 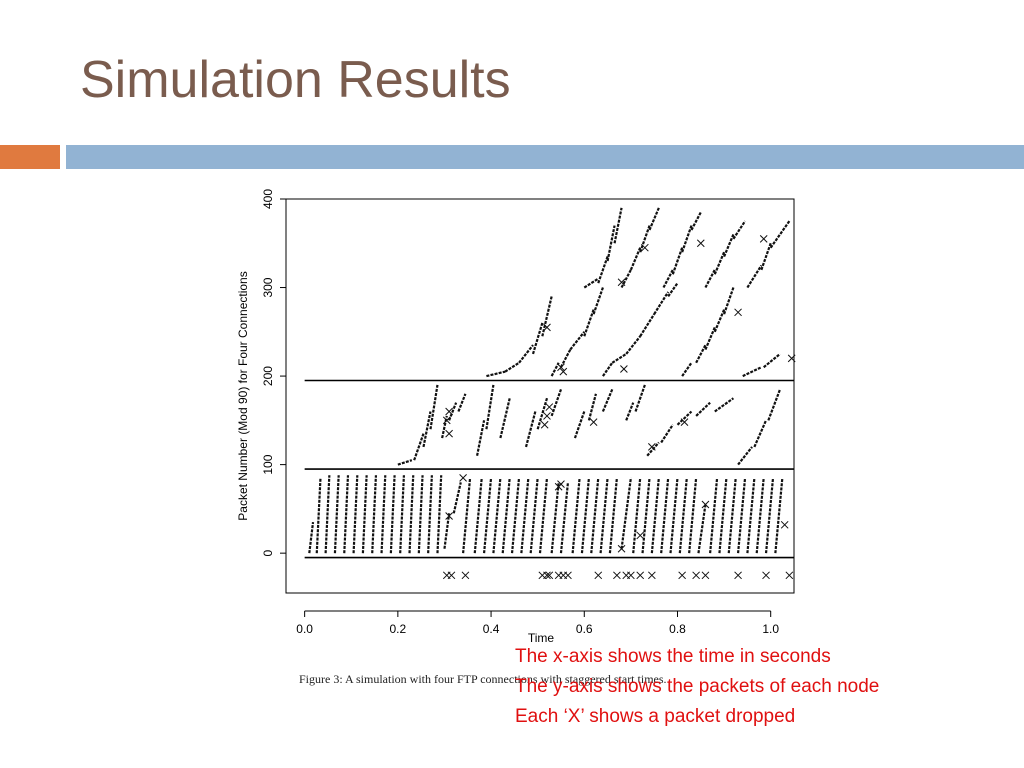 What do you see at coordinates (655, 716) in the screenshot?
I see `note-drops: Each ‘X’ shows a packet dropped` at bounding box center [655, 716].